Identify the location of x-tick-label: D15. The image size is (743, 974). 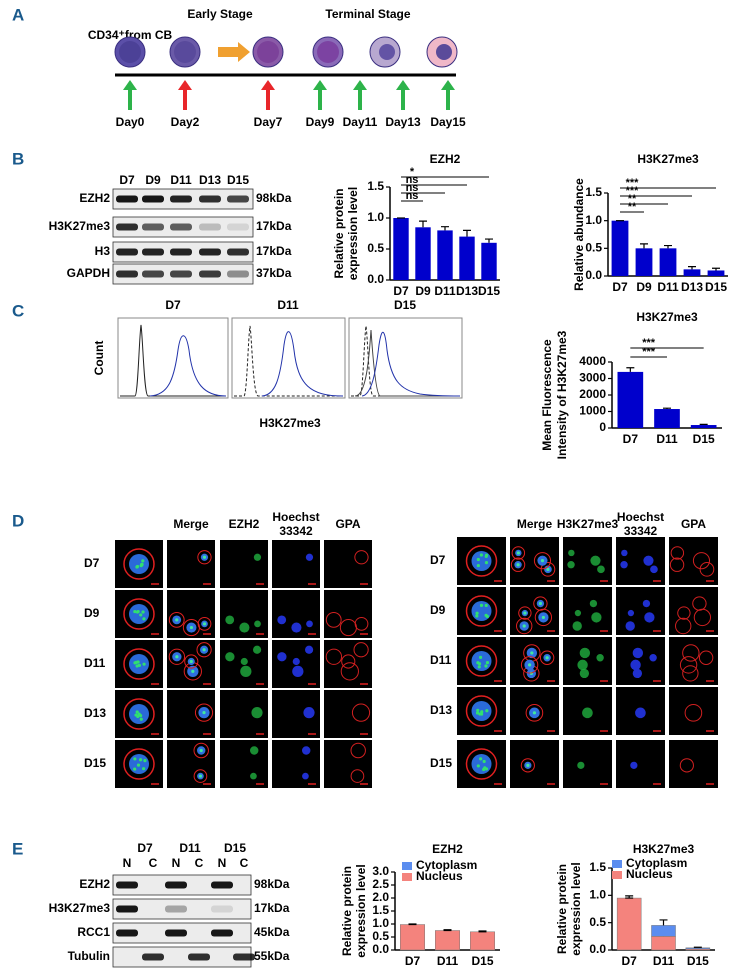
(482, 961).